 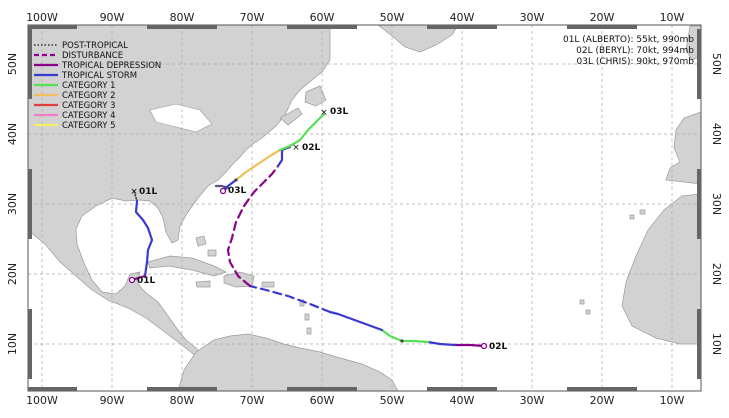 I want to click on alberto-track-tropical-storm, so click(x=144, y=238).